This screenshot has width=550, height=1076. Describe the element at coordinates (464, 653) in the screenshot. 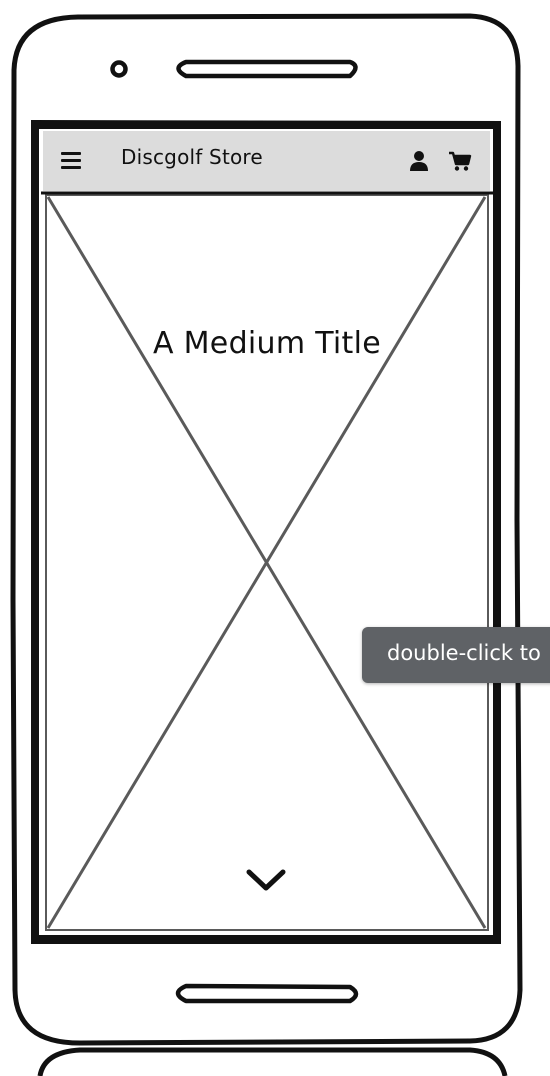

I see `tooltip-text: double-click to` at that location.